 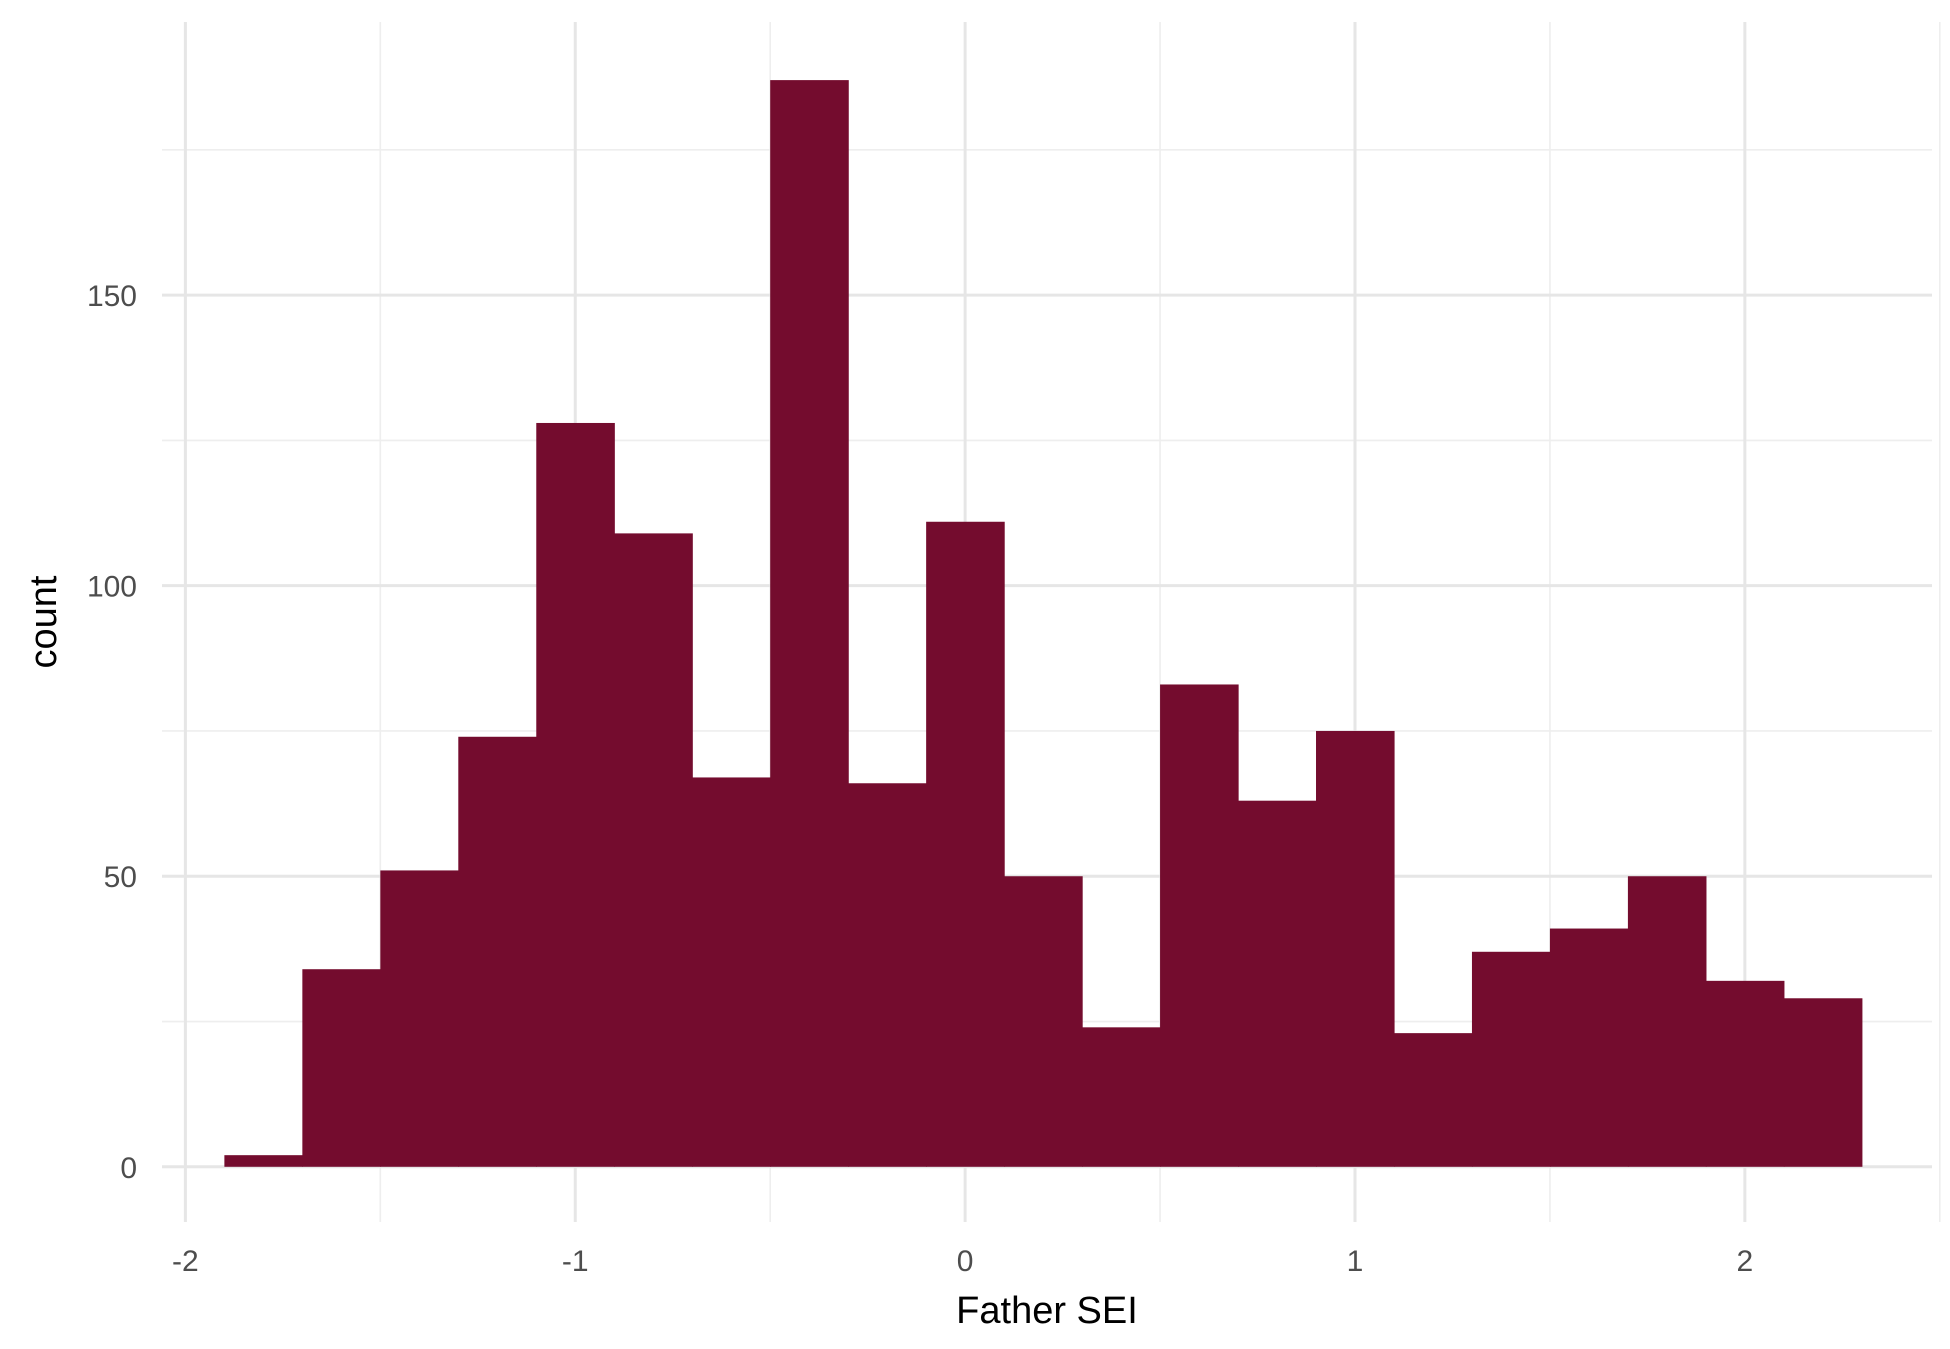 What do you see at coordinates (112, 732) in the screenshot?
I see `y-axis-tick-labels: 0 50 100 150` at bounding box center [112, 732].